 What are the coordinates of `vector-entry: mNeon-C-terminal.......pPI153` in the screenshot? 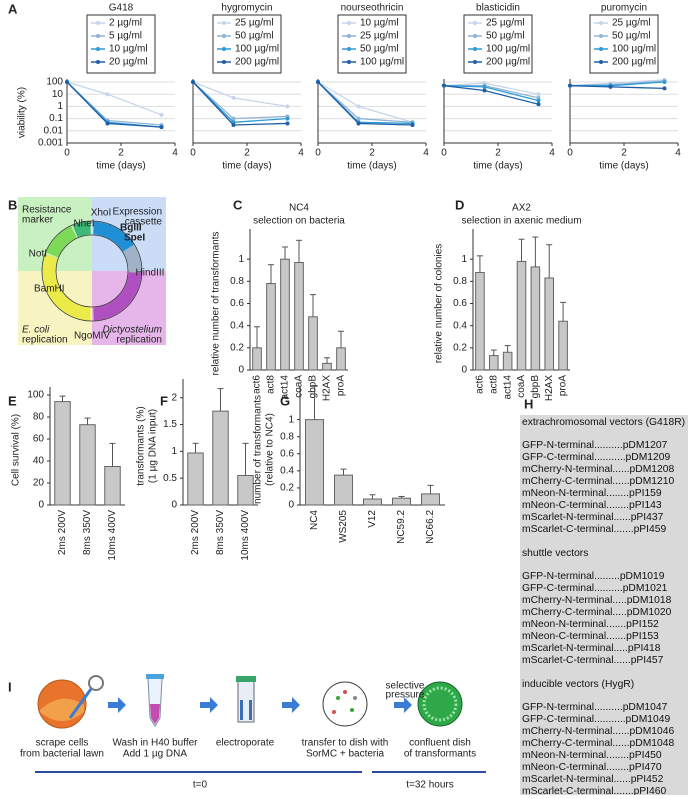 It's located at (590, 636).